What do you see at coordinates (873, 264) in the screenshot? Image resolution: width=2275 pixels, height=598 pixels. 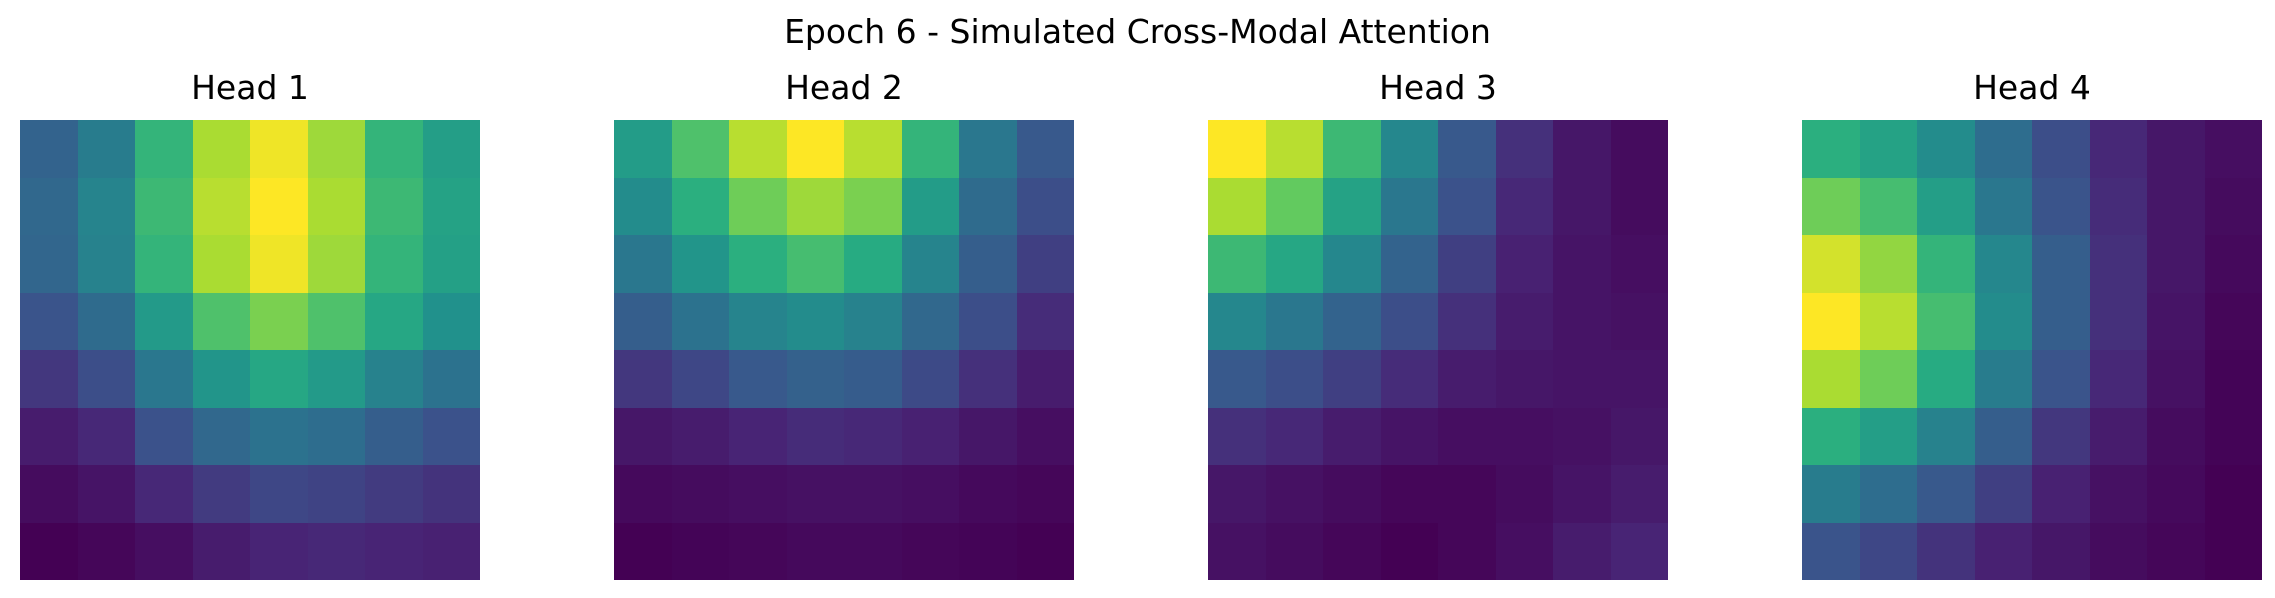 I see `heatmap-cell-head-2-r2-c4` at bounding box center [873, 264].